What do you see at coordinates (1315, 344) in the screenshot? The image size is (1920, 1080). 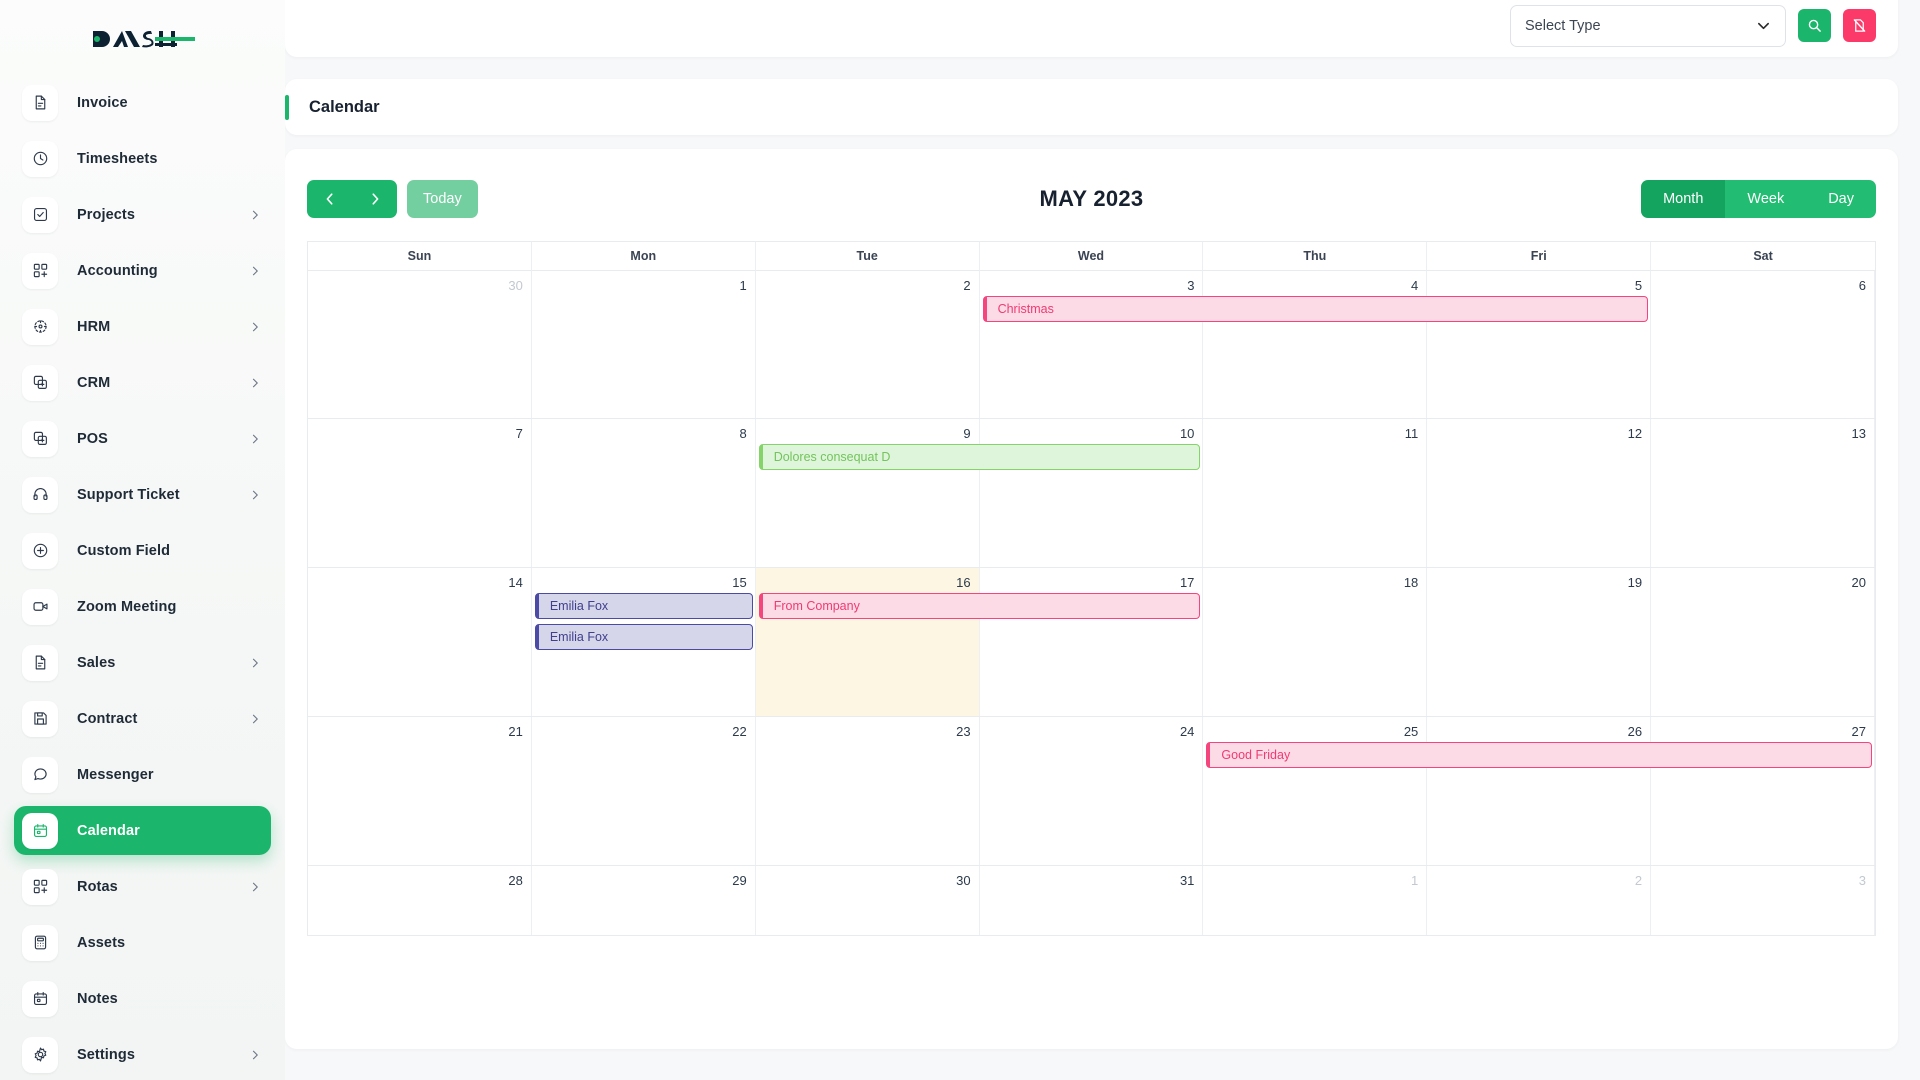 I see `calendar-day-cell: 4` at bounding box center [1315, 344].